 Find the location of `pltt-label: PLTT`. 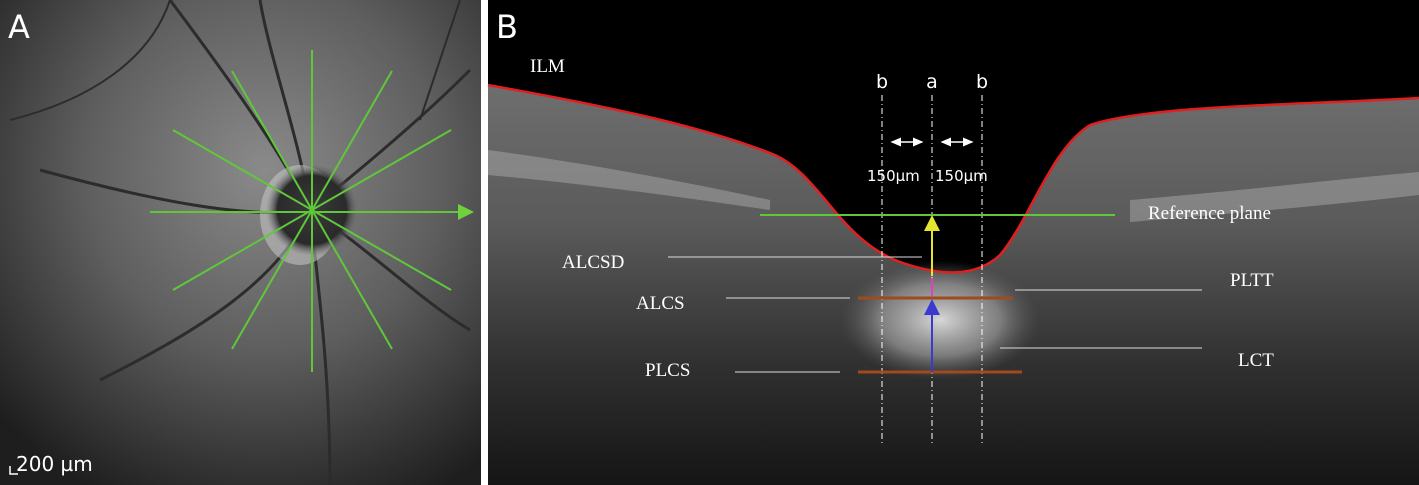

pltt-label: PLTT is located at coordinates (1252, 280).